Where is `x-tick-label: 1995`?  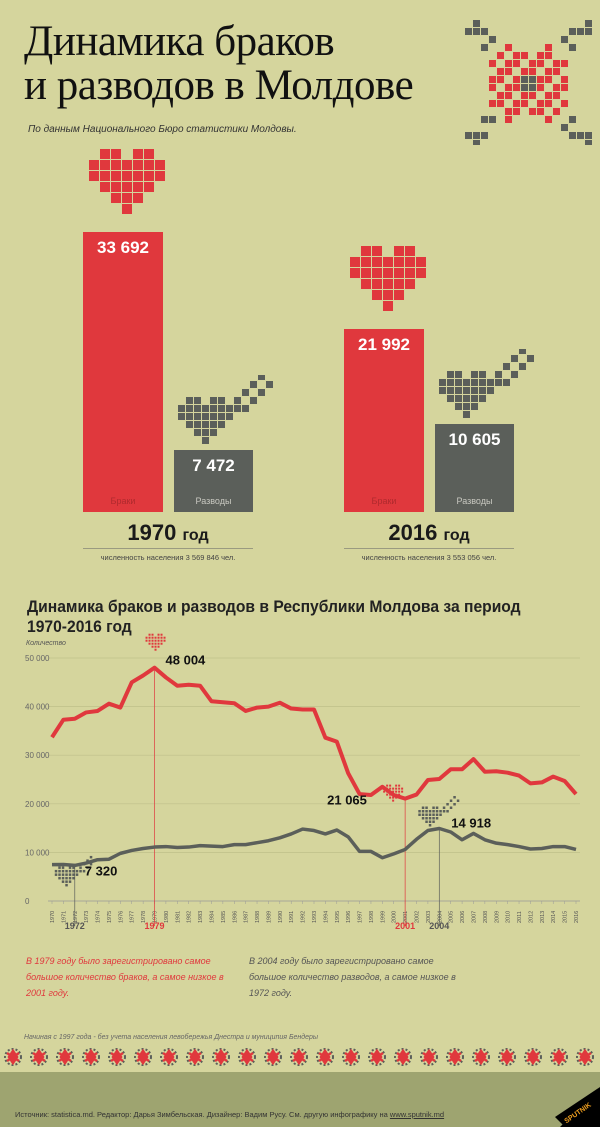 x-tick-label: 1995 is located at coordinates (338, 917).